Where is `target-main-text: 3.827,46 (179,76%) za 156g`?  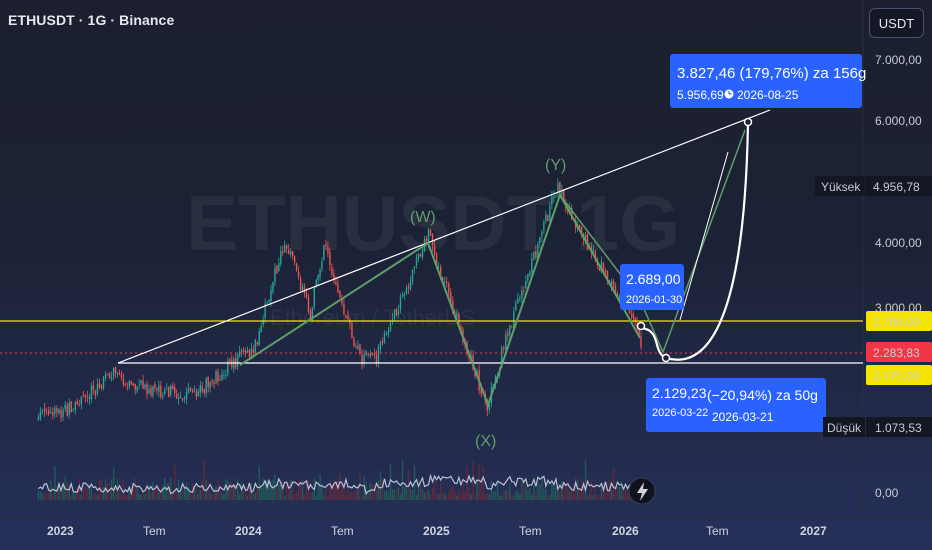 target-main-text: 3.827,46 (179,76%) za 156g is located at coordinates (771, 73).